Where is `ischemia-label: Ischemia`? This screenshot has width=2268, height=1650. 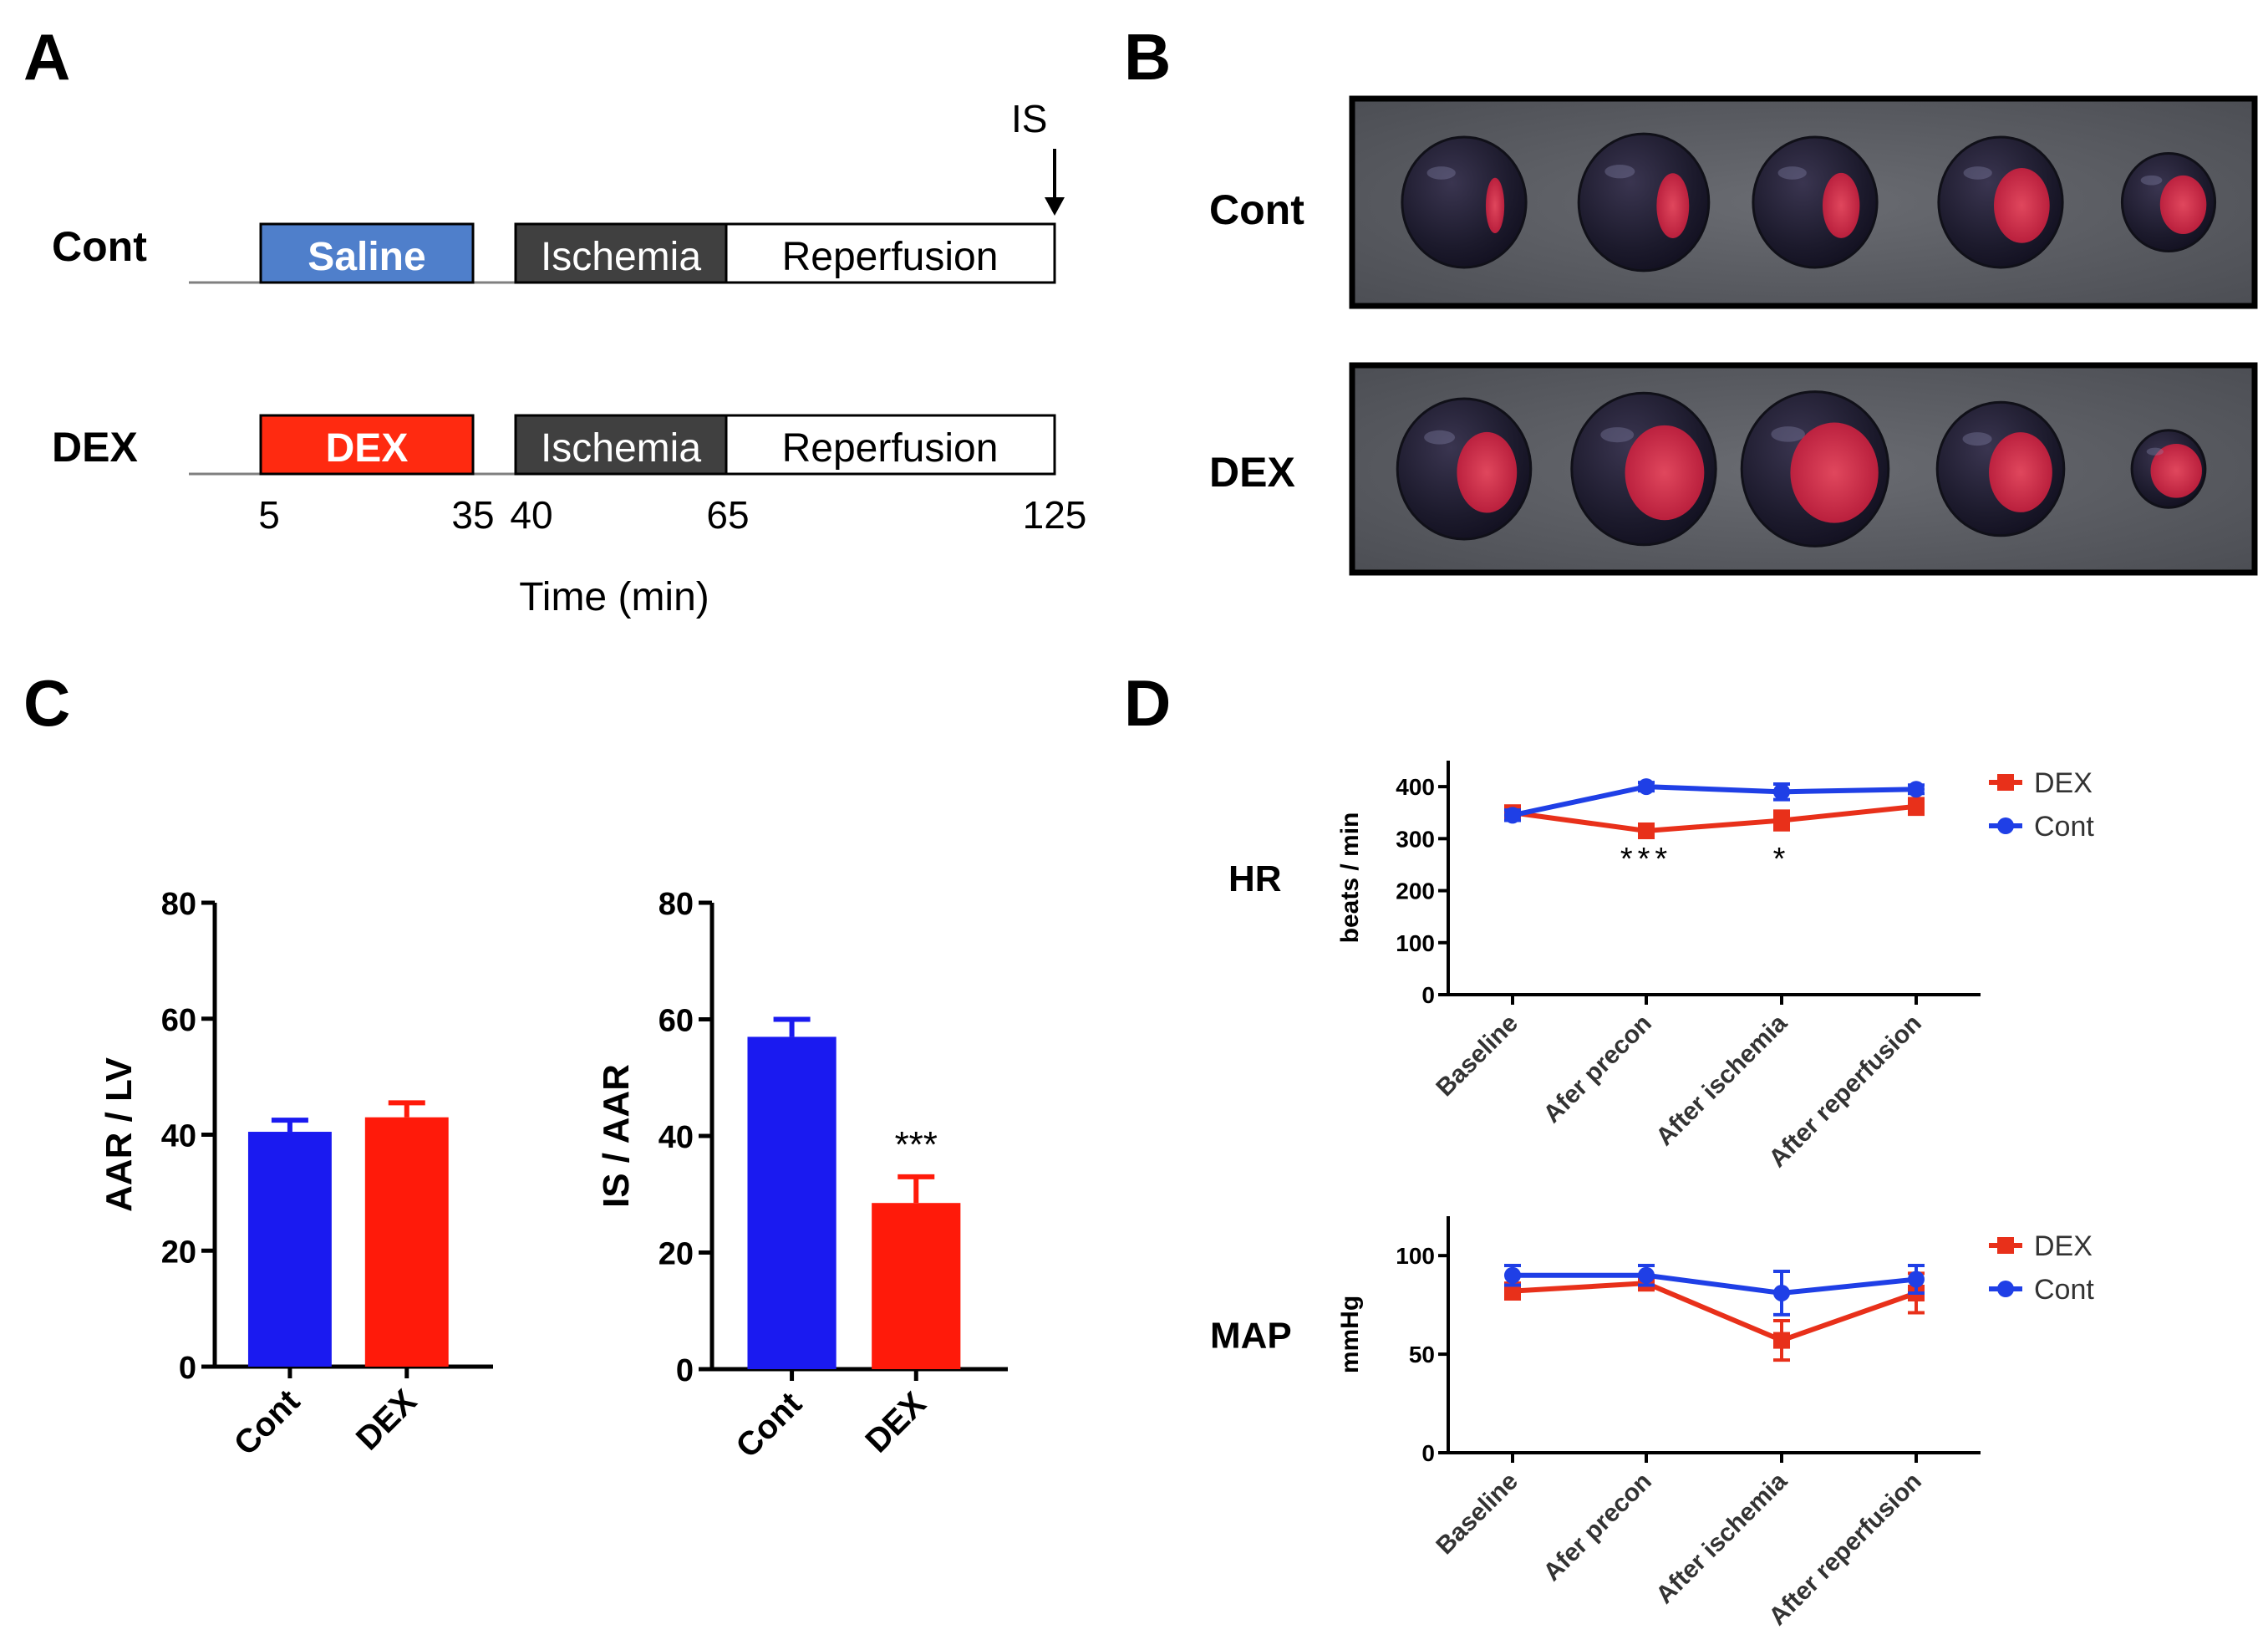 ischemia-label: Ischemia is located at coordinates (621, 257).